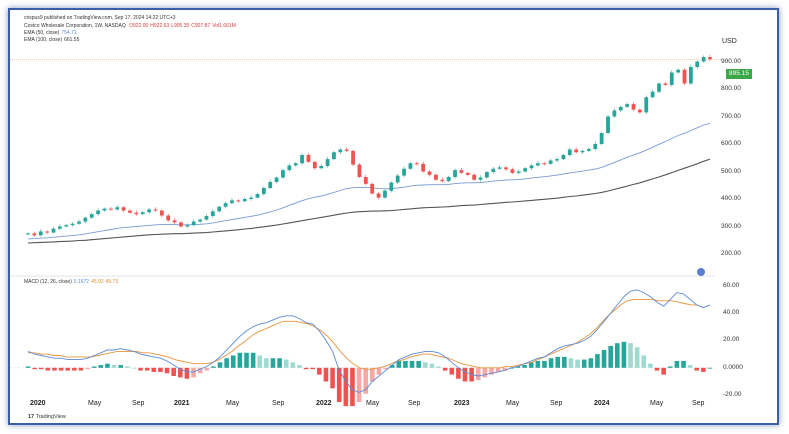 The height and width of the screenshot is (434, 789). What do you see at coordinates (739, 74) in the screenshot?
I see `last-price-label: 895.15` at bounding box center [739, 74].